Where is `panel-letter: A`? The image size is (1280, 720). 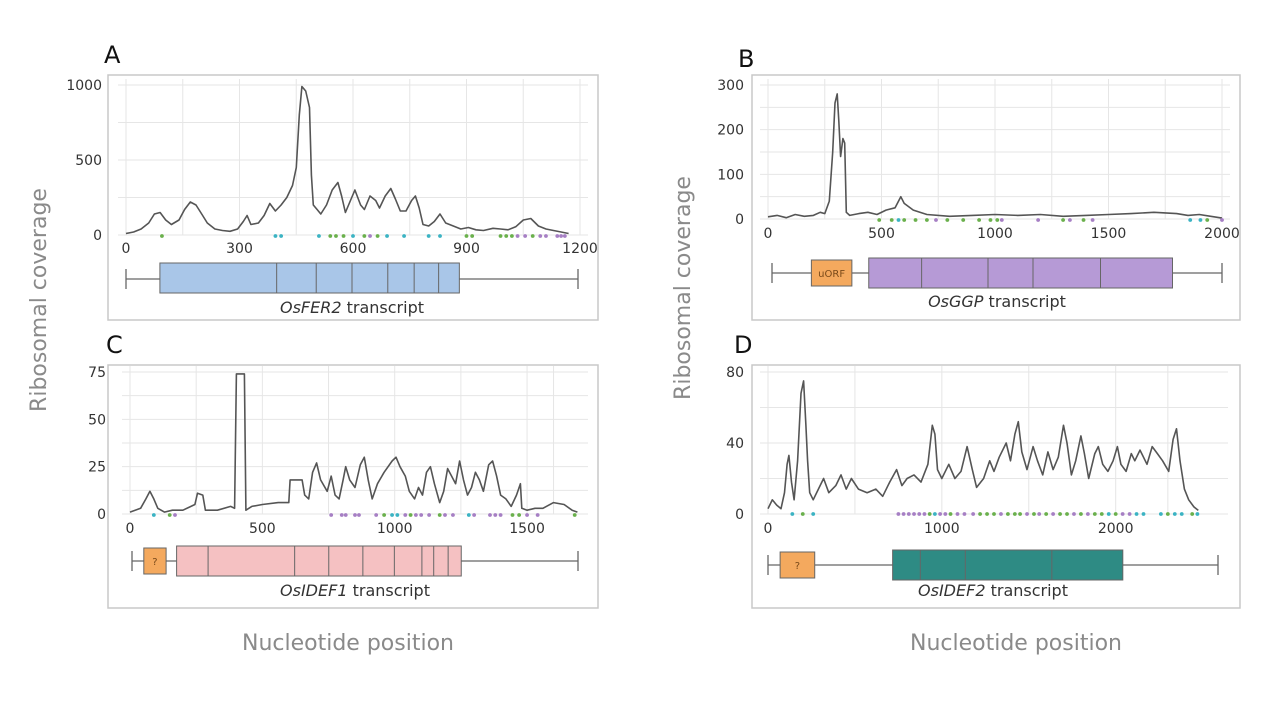 panel-letter: A is located at coordinates (112, 55).